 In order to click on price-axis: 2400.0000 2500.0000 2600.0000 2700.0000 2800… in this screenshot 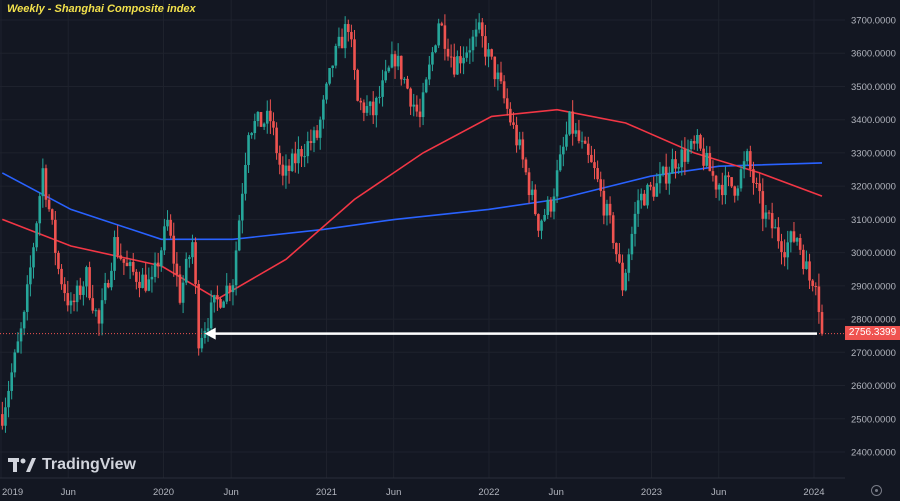, I will do `click(873, 237)`.